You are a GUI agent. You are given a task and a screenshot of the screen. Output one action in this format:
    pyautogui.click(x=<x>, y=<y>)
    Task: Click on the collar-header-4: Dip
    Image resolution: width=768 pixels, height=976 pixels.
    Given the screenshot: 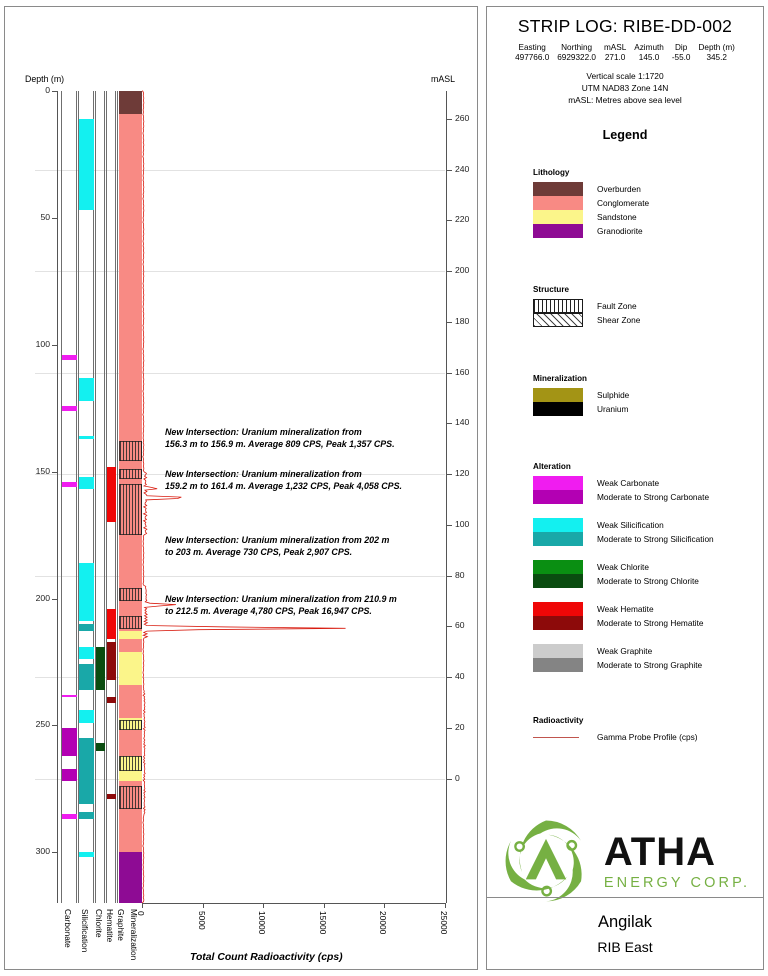 What is the action you would take?
    pyautogui.click(x=681, y=47)
    